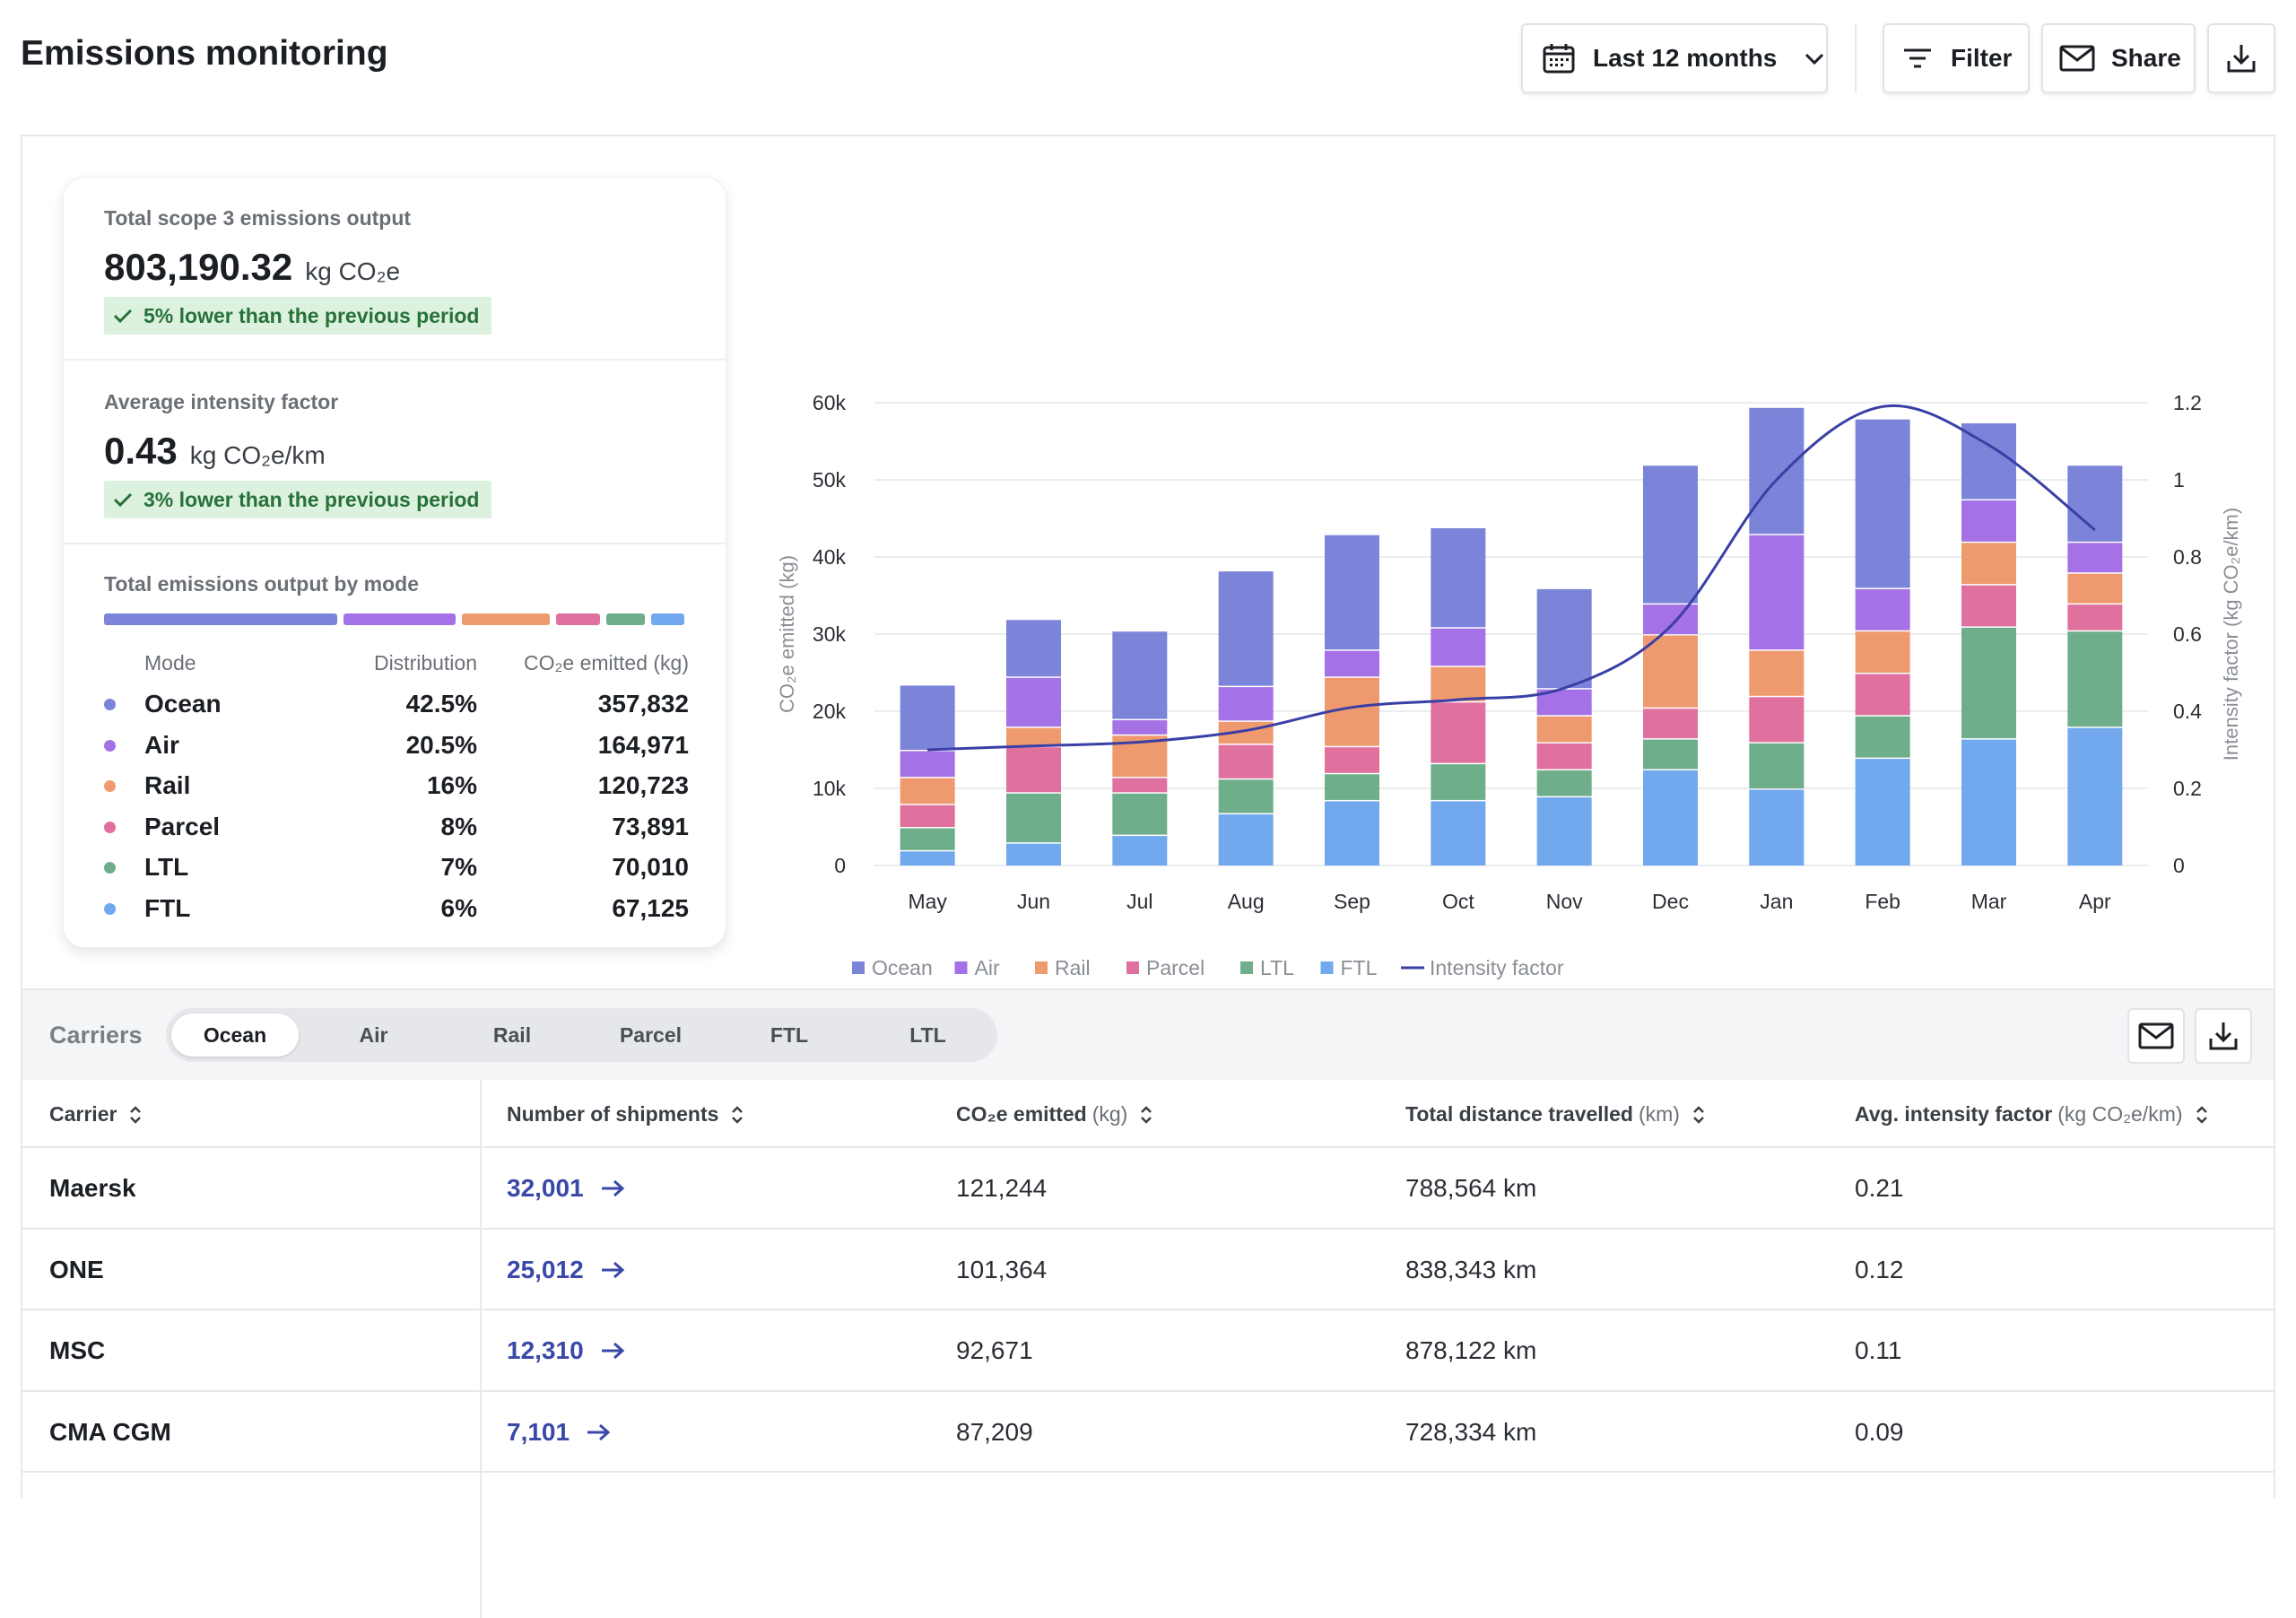 Image resolution: width=2296 pixels, height=1618 pixels. Describe the element at coordinates (2077, 58) in the screenshot. I see `mail-icon` at that location.